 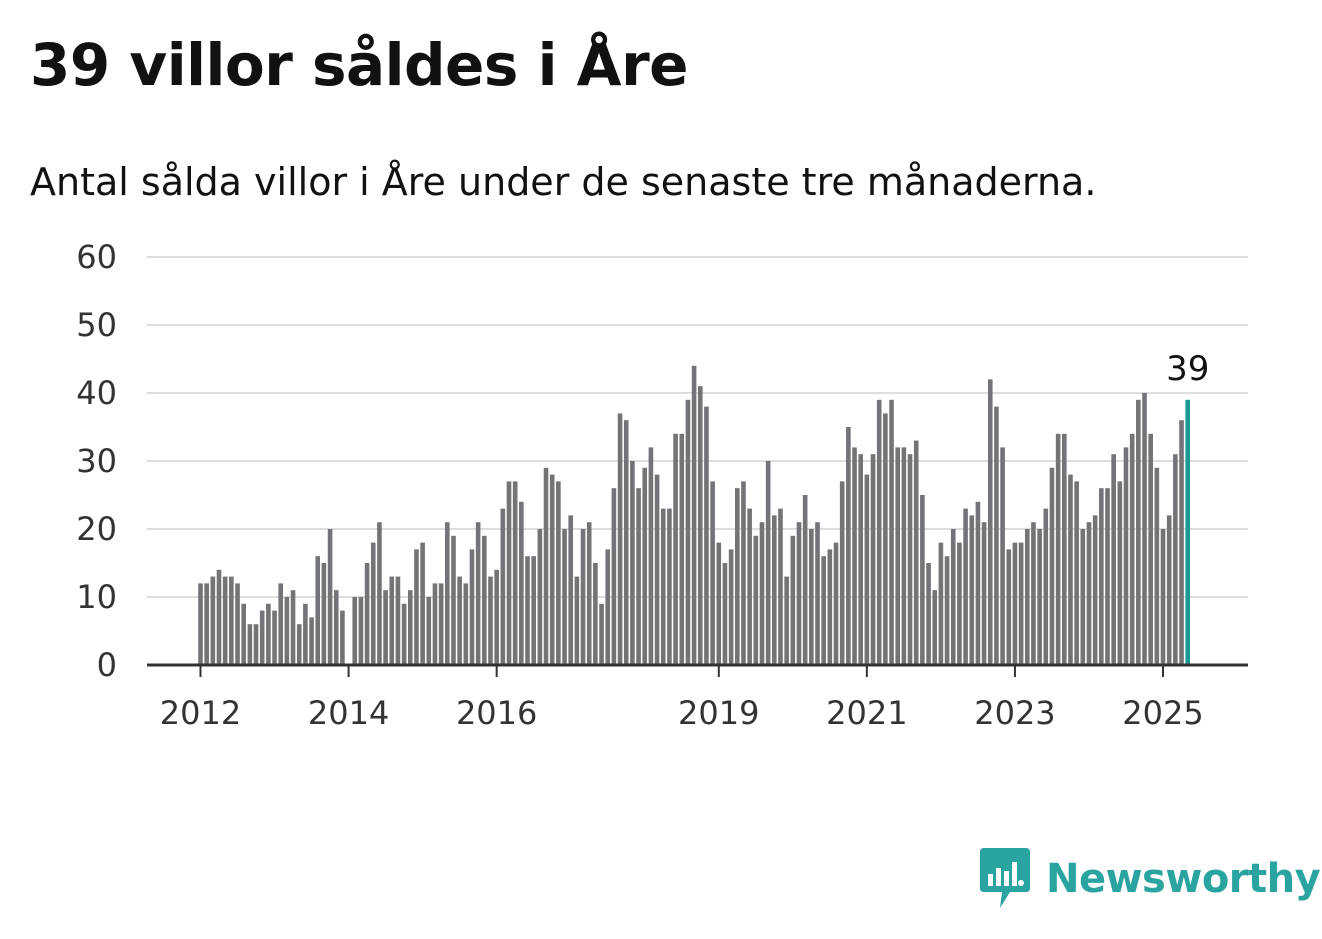 What do you see at coordinates (1162, 713) in the screenshot?
I see `x-tick-label: 2025` at bounding box center [1162, 713].